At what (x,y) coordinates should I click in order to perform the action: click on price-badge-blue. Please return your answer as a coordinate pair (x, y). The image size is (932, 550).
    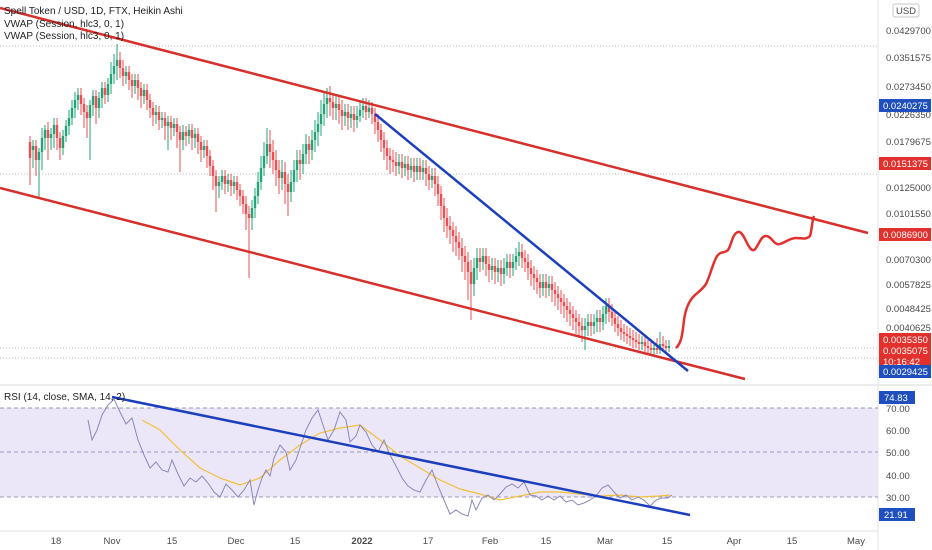
    Looking at the image, I should click on (905, 105).